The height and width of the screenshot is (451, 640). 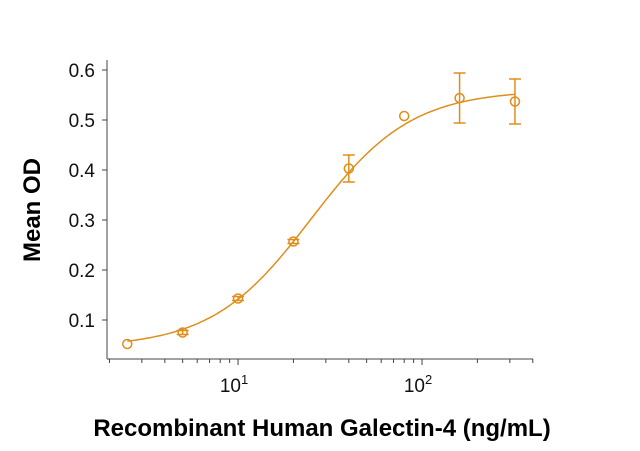 I want to click on y-tick-label: 0.1, so click(x=82, y=321).